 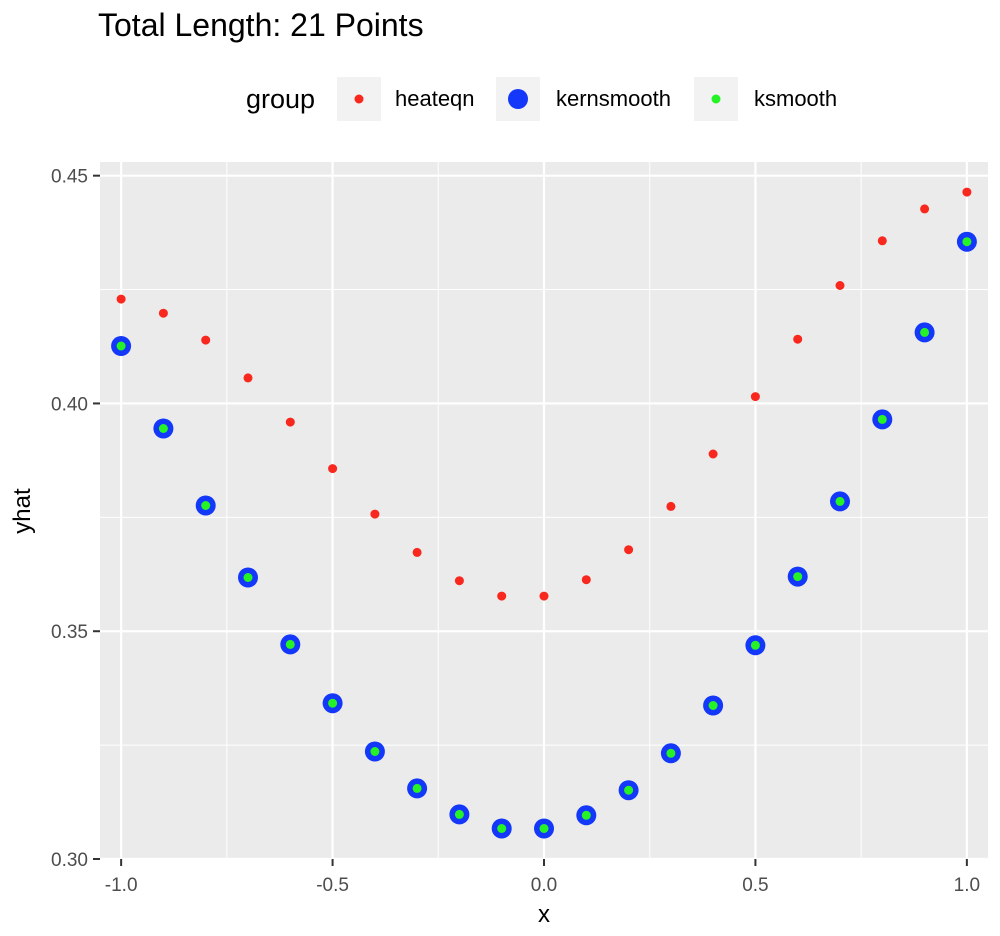 What do you see at coordinates (261, 25) in the screenshot?
I see `chart-title: Total Length: 21 Points` at bounding box center [261, 25].